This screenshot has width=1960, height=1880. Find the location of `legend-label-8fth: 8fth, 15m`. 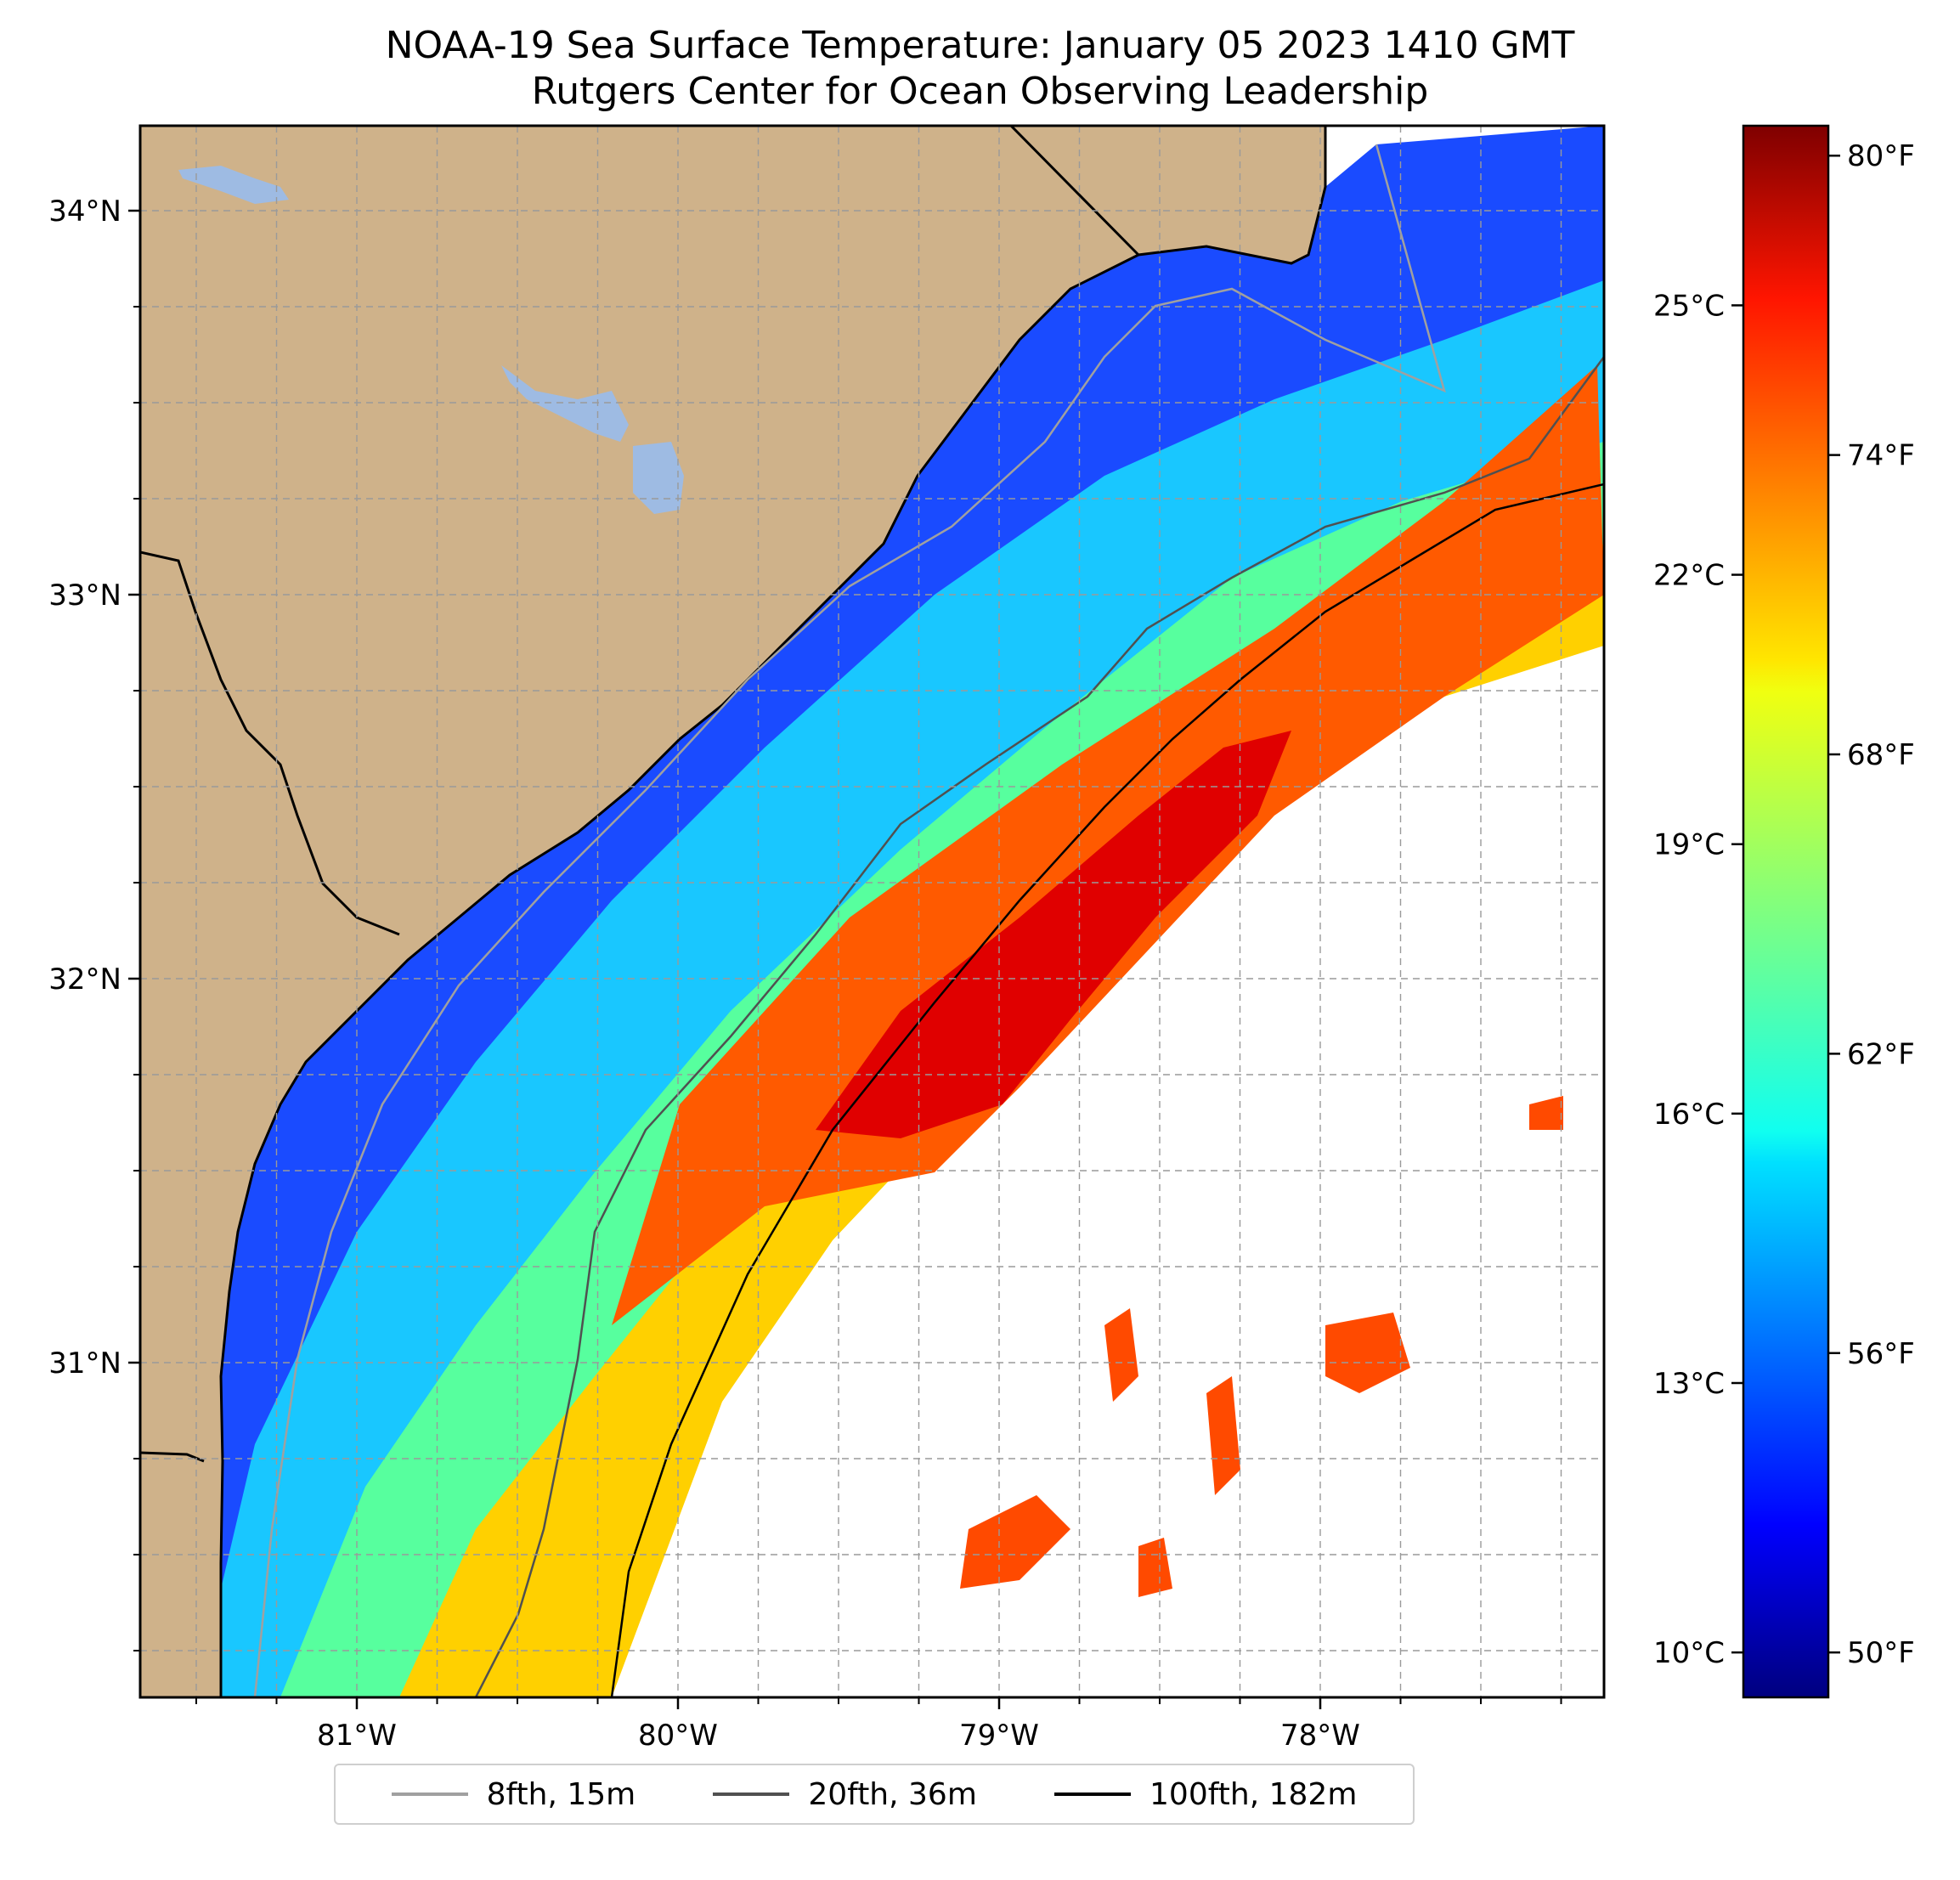

legend-label-8fth: 8fth, 15m is located at coordinates (561, 1794).